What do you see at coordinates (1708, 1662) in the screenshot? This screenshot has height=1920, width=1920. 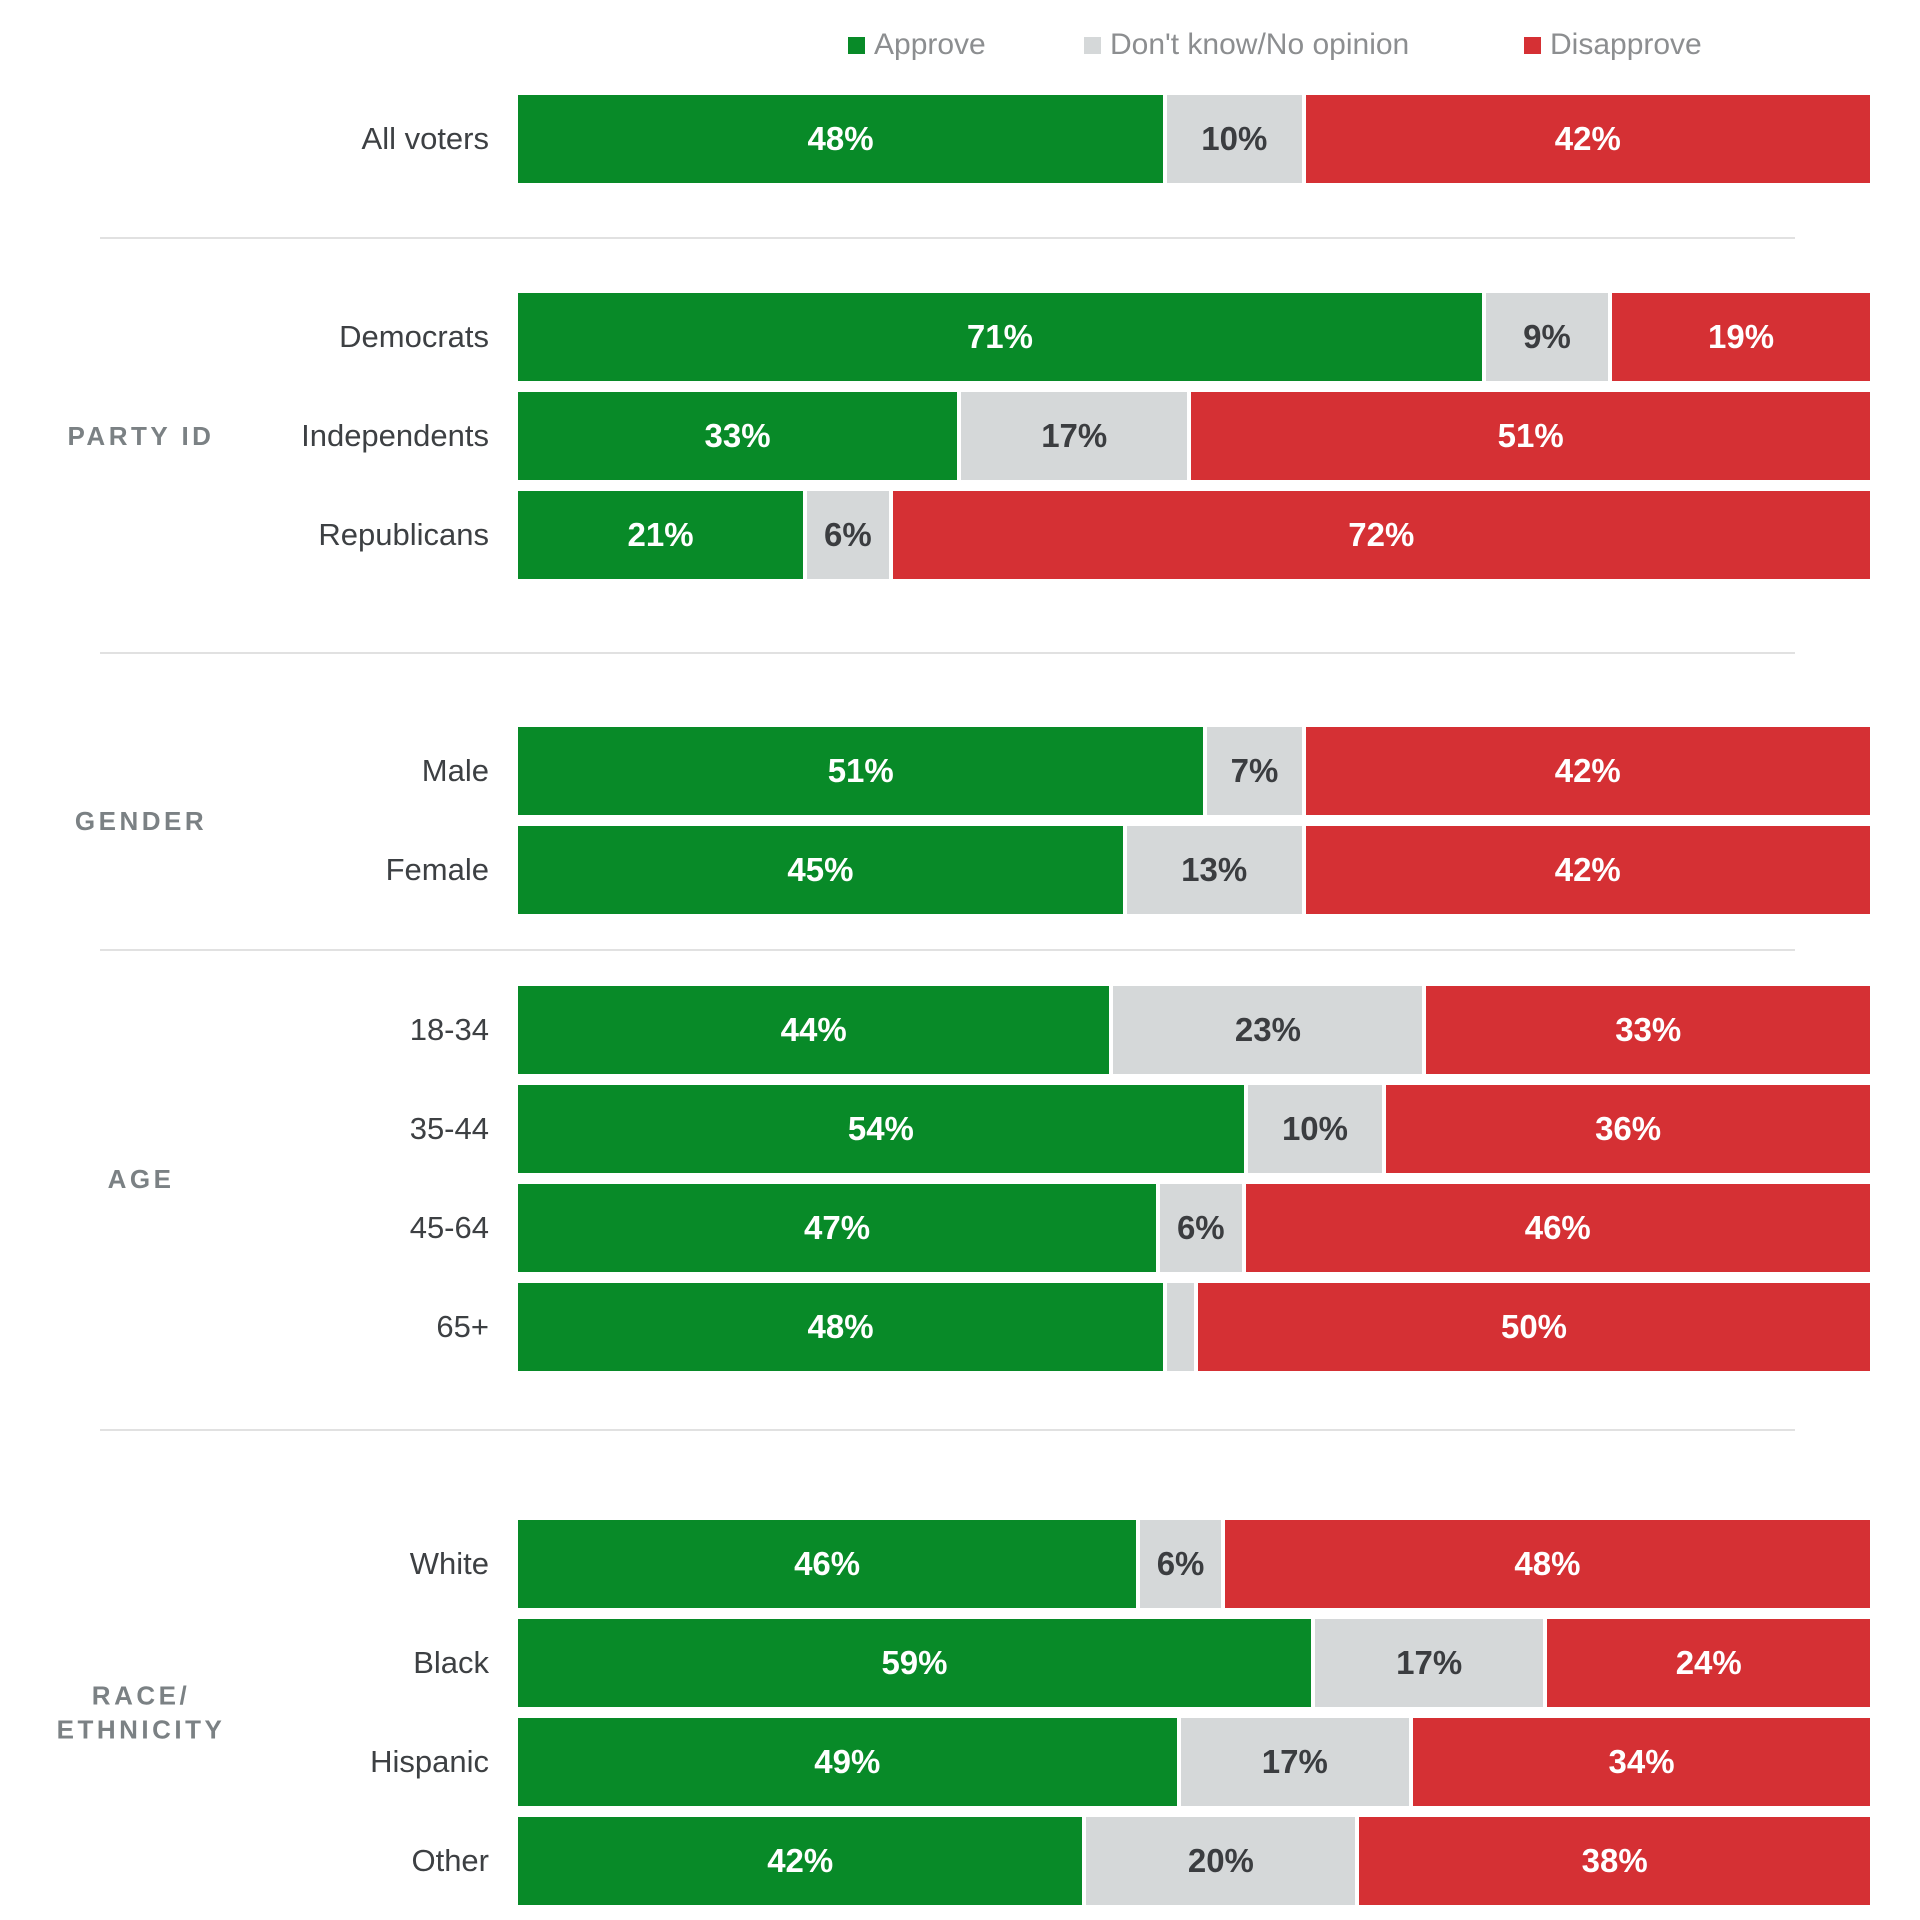 I see `bar-segment-value: 24%` at bounding box center [1708, 1662].